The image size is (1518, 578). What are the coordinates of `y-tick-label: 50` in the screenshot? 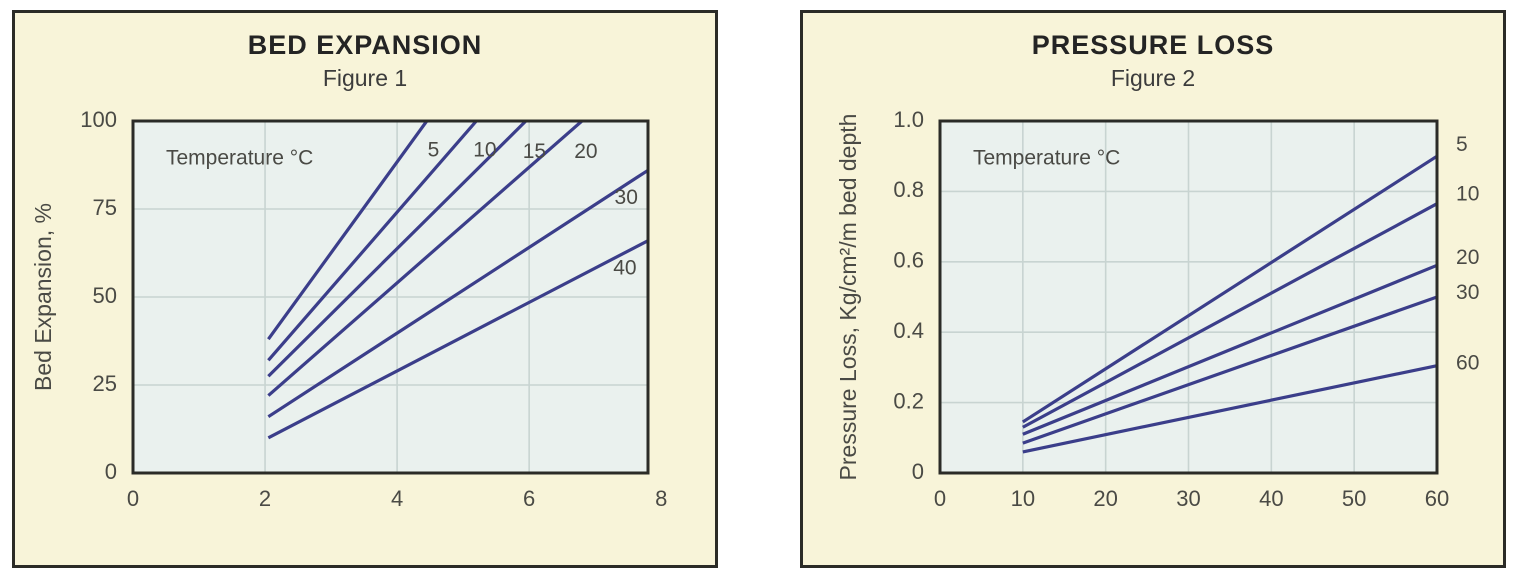 It's located at (105, 295).